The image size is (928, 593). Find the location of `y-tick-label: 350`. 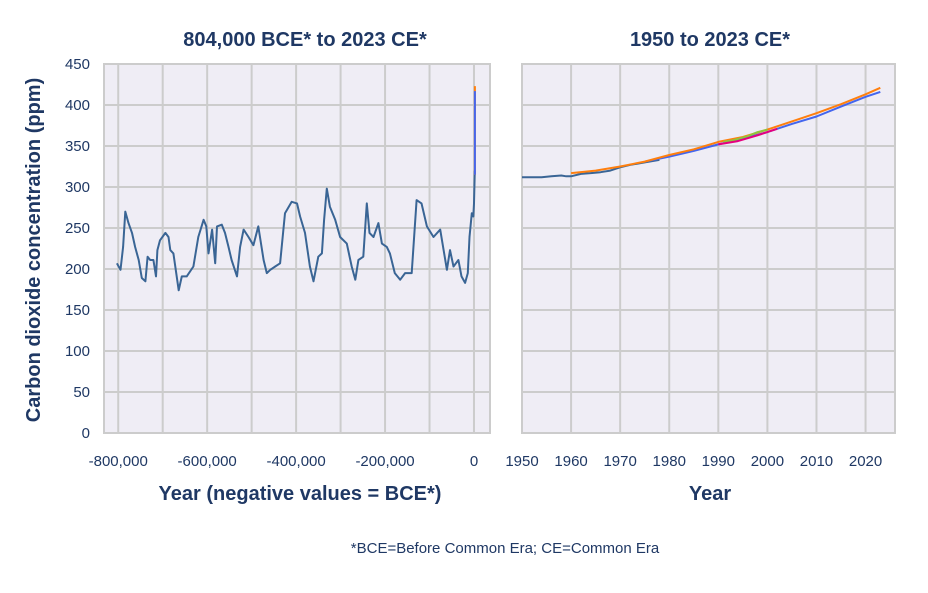

y-tick-label: 350 is located at coordinates (77, 146).